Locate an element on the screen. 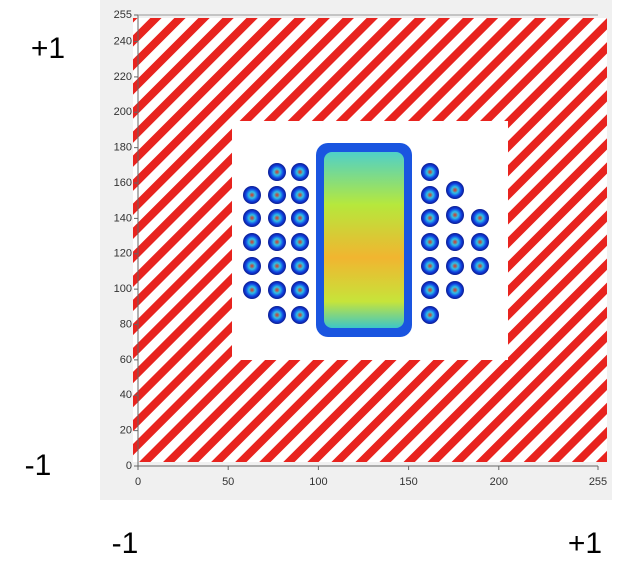  y-tick-label: 80 is located at coordinates (126, 324).